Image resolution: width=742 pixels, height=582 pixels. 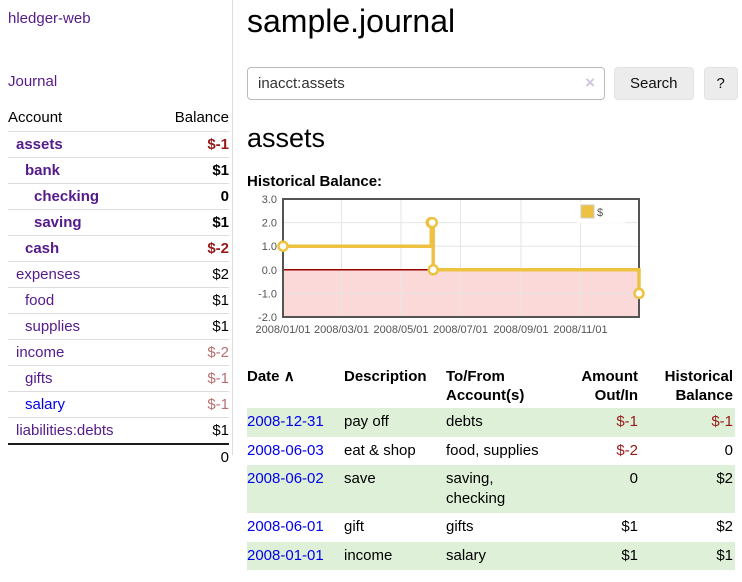 What do you see at coordinates (269, 247) in the screenshot?
I see `svg-text: 1.0` at bounding box center [269, 247].